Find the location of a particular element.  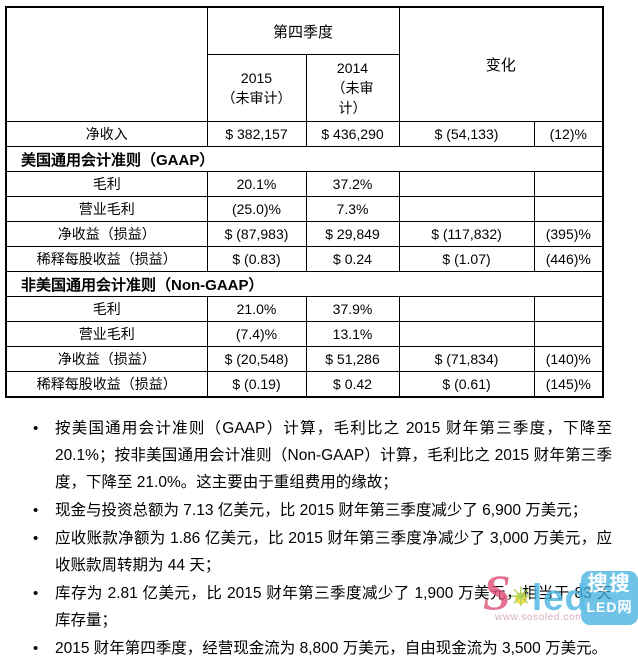

cell-2015: (7.4)% is located at coordinates (256, 334).